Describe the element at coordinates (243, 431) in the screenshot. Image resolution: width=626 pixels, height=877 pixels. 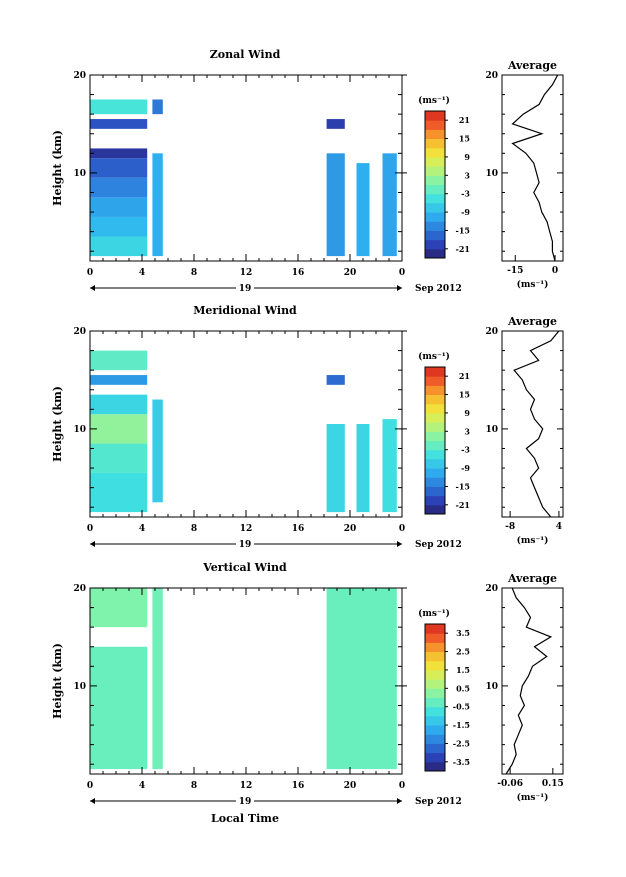
I see `heatmap-cells` at that location.